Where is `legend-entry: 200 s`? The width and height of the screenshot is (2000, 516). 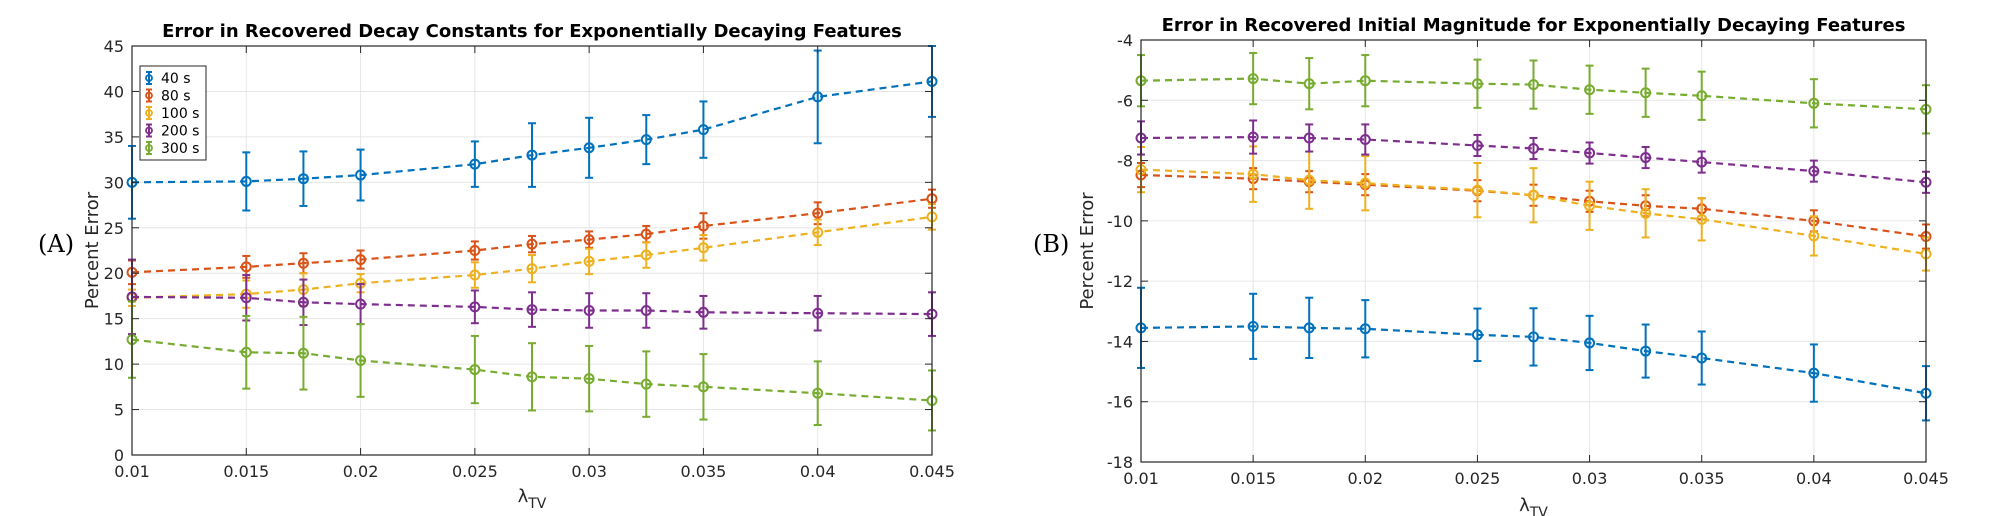 legend-entry: 200 s is located at coordinates (180, 132).